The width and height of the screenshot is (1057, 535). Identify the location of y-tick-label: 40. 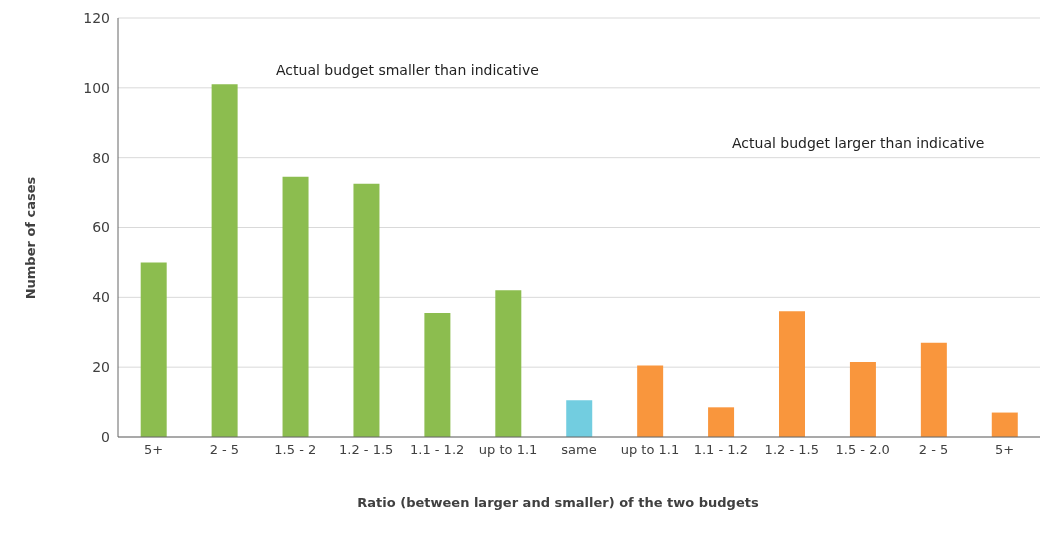
(101, 297).